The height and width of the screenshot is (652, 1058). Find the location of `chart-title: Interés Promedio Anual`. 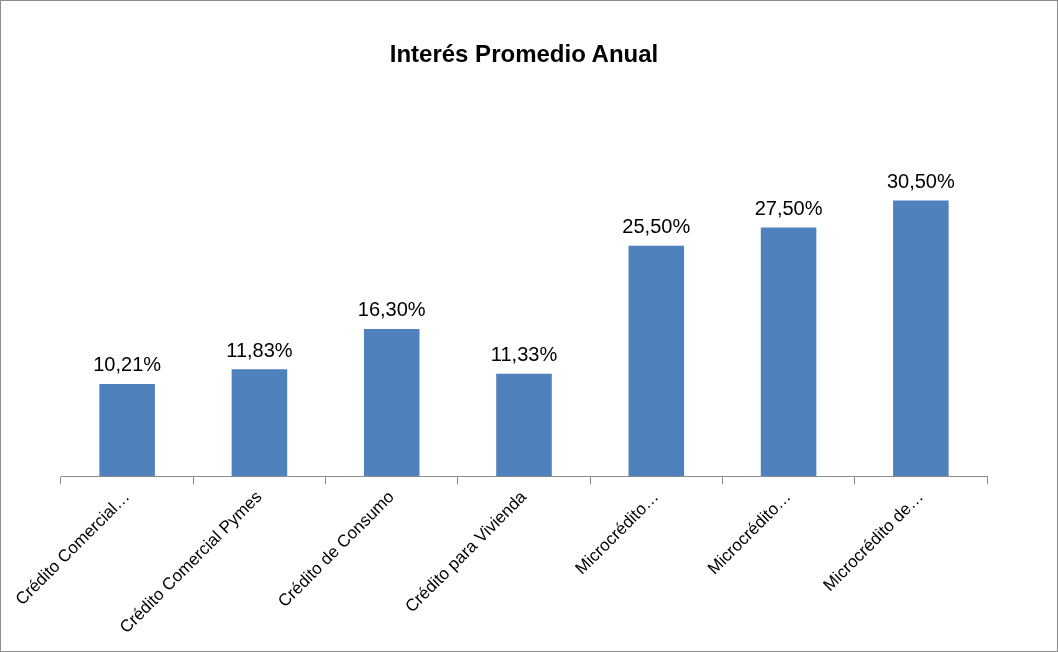

chart-title: Interés Promedio Anual is located at coordinates (524, 54).